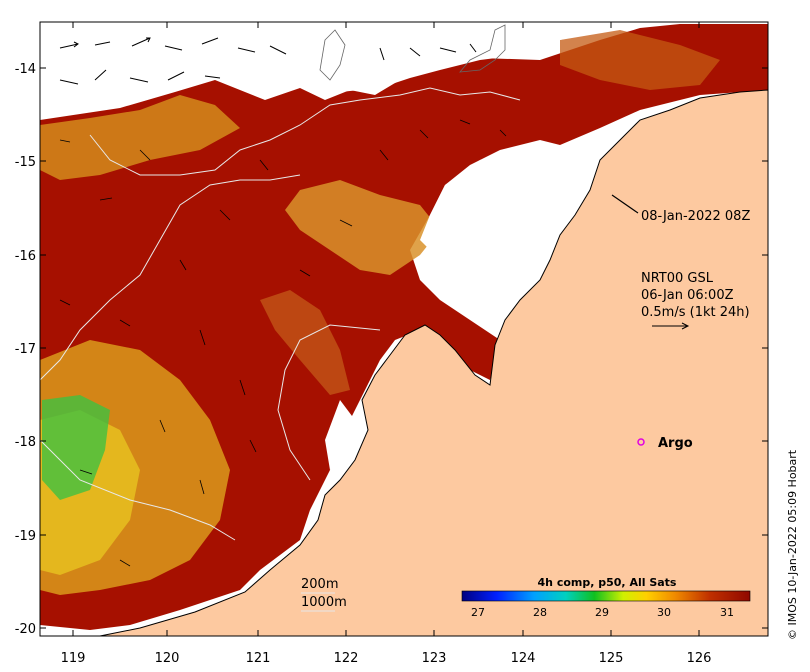 This screenshot has width=810, height=672. I want to click on current-vectors, so click(268, 61).